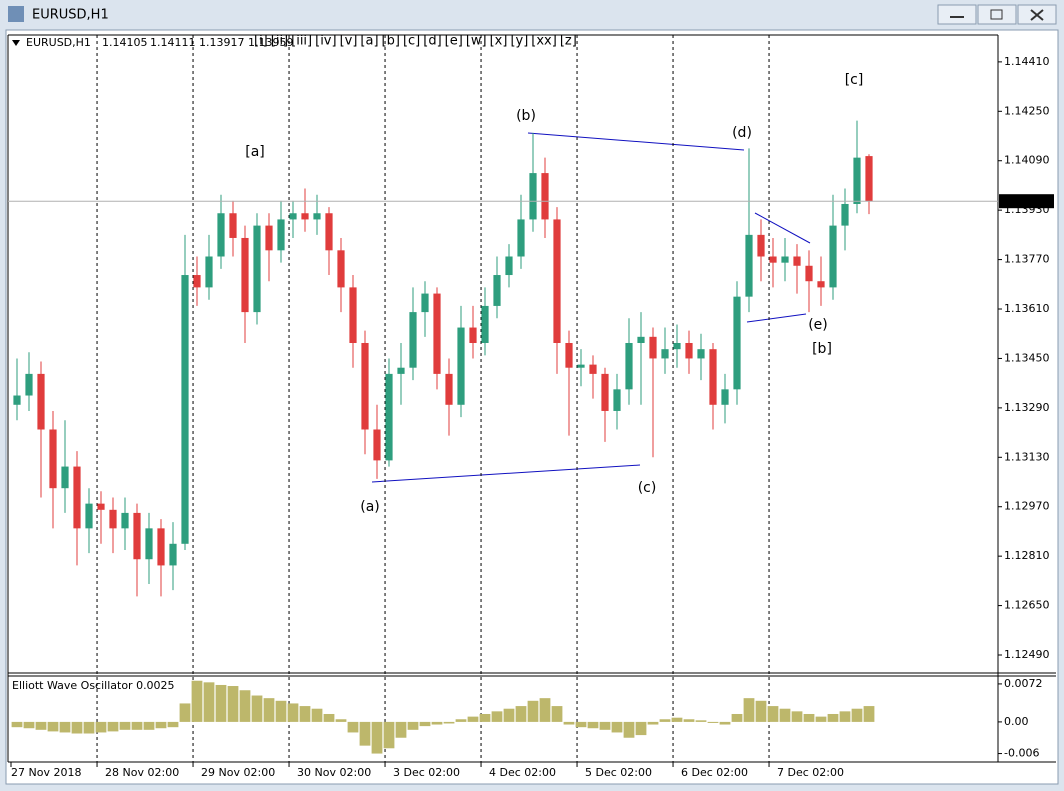  What do you see at coordinates (526, 116) in the screenshot?
I see `wave-label: (b)` at bounding box center [526, 116].